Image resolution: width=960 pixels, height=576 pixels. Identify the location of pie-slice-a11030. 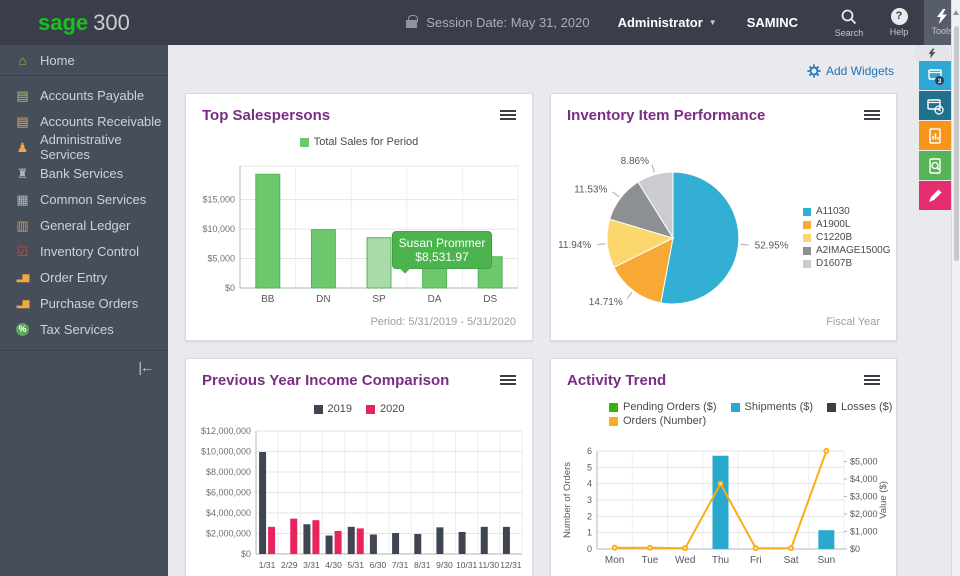
(700, 238).